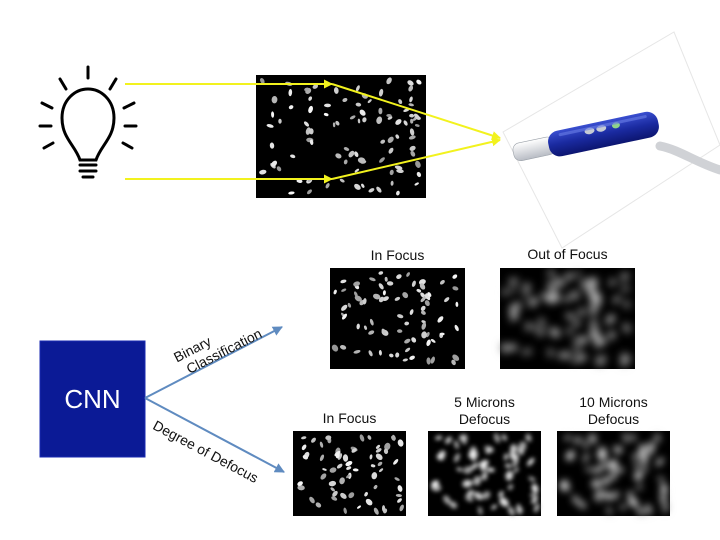  What do you see at coordinates (214, 435) in the screenshot?
I see `defocus-branch-arrow` at bounding box center [214, 435].